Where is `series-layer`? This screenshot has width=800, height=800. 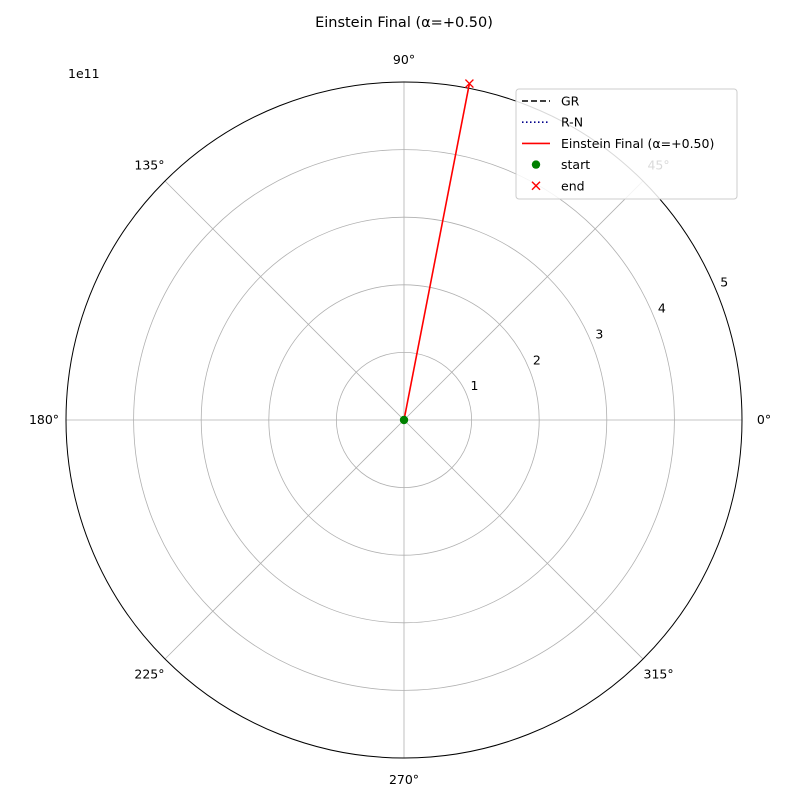
series-layer is located at coordinates (436, 252).